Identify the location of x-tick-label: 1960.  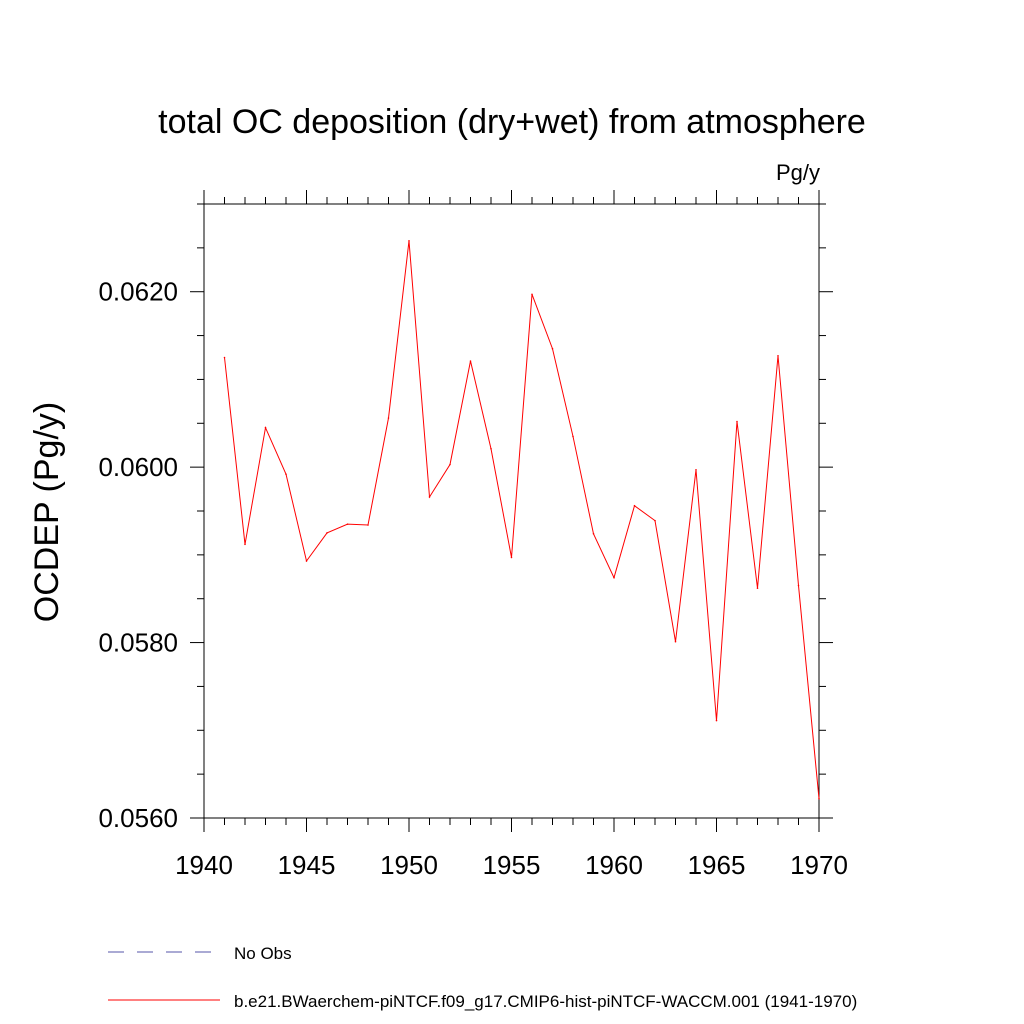
(614, 865).